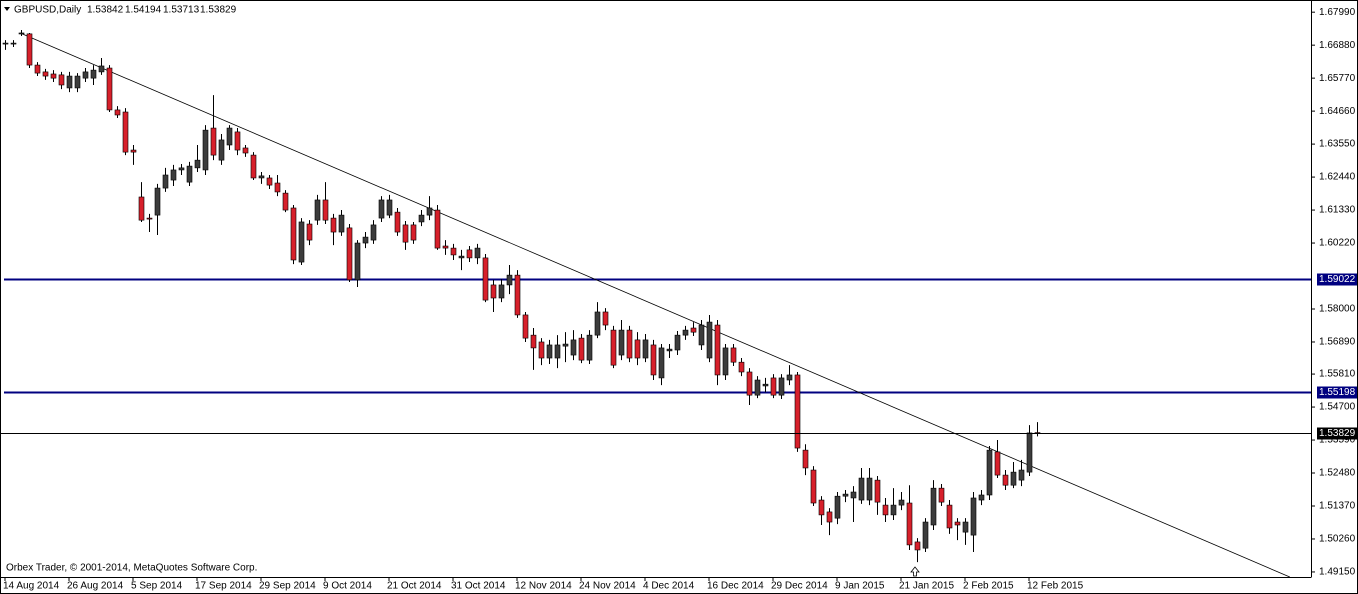 The image size is (1358, 594). I want to click on header-open: 1.53842, so click(105, 10).